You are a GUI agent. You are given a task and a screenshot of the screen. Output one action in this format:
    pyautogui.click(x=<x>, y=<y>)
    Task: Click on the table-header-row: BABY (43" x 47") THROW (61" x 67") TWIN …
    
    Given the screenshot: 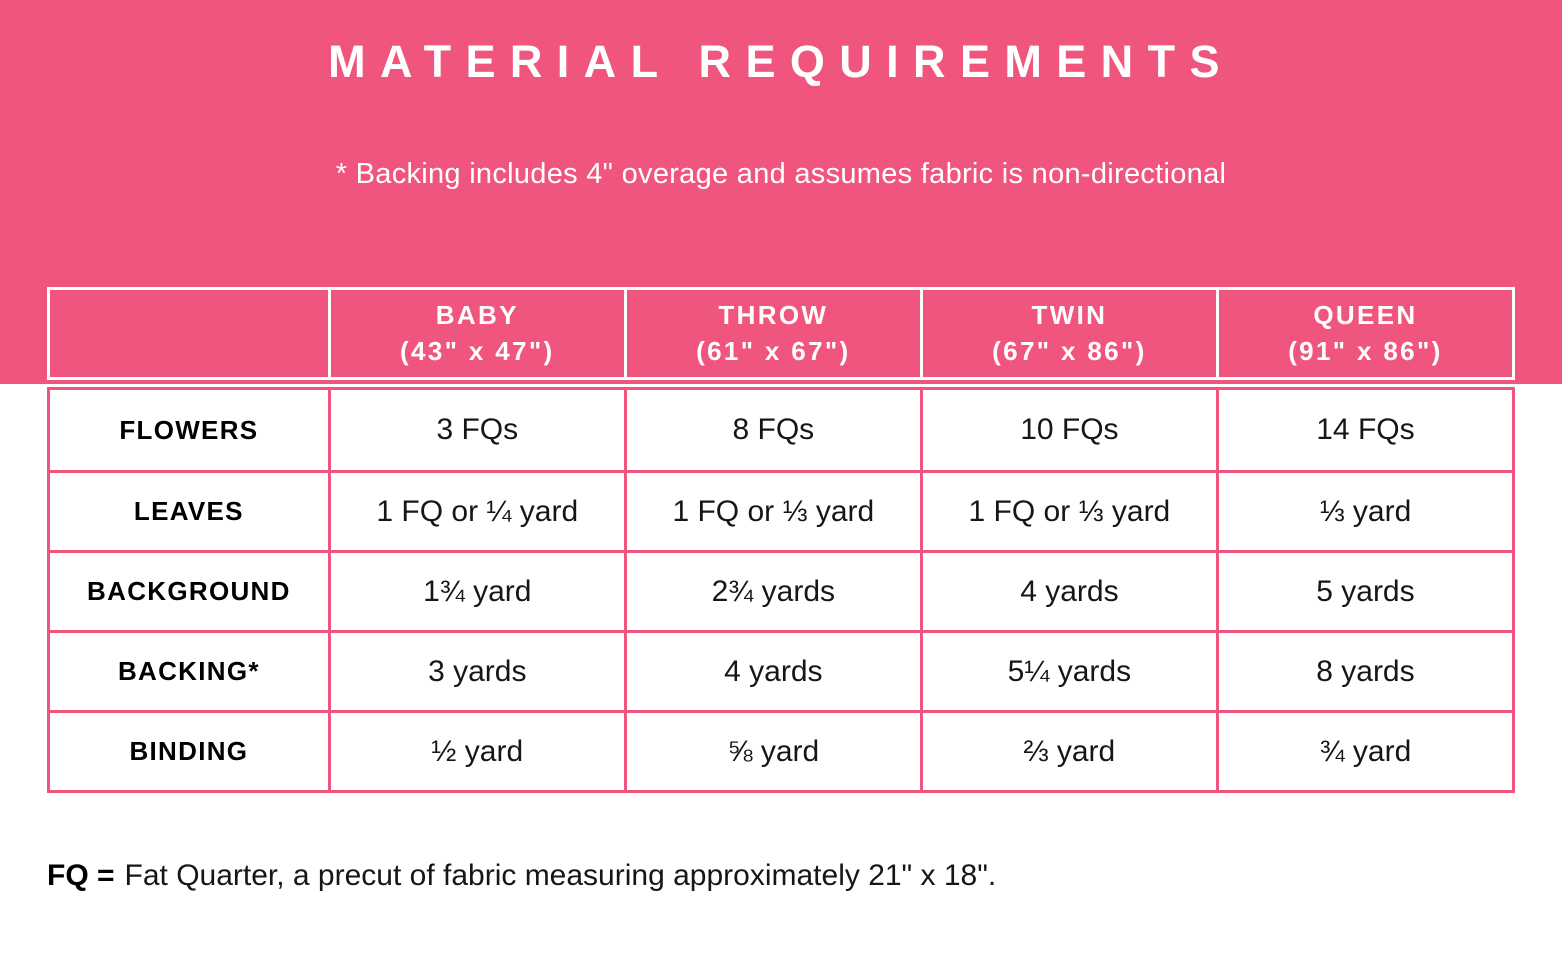 What is the action you would take?
    pyautogui.click(x=781, y=333)
    